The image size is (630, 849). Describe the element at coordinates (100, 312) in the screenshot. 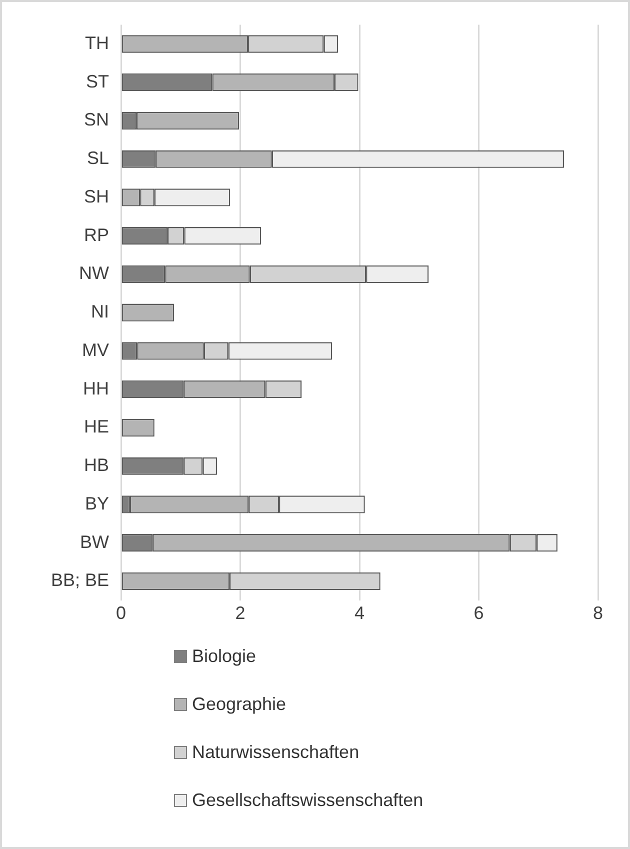

I see `y-tick-label: NI` at that location.